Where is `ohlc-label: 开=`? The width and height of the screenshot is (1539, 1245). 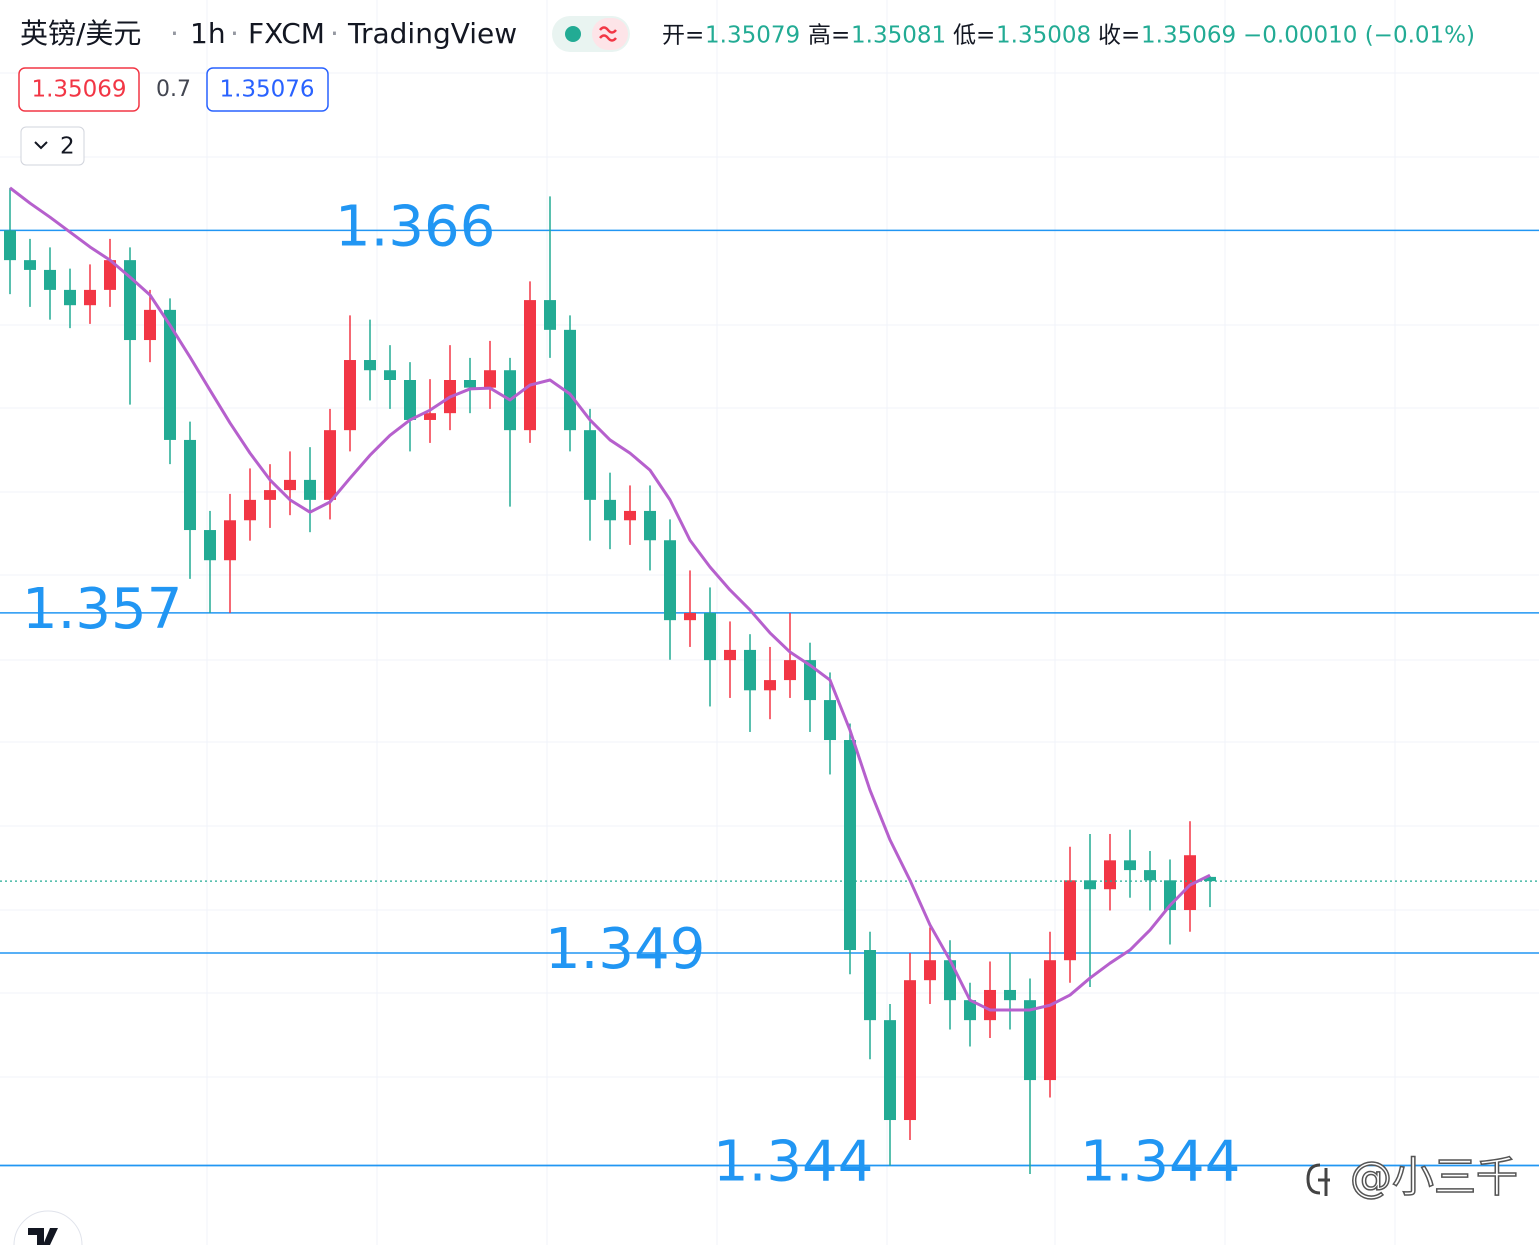 ohlc-label: 开= is located at coordinates (683, 36).